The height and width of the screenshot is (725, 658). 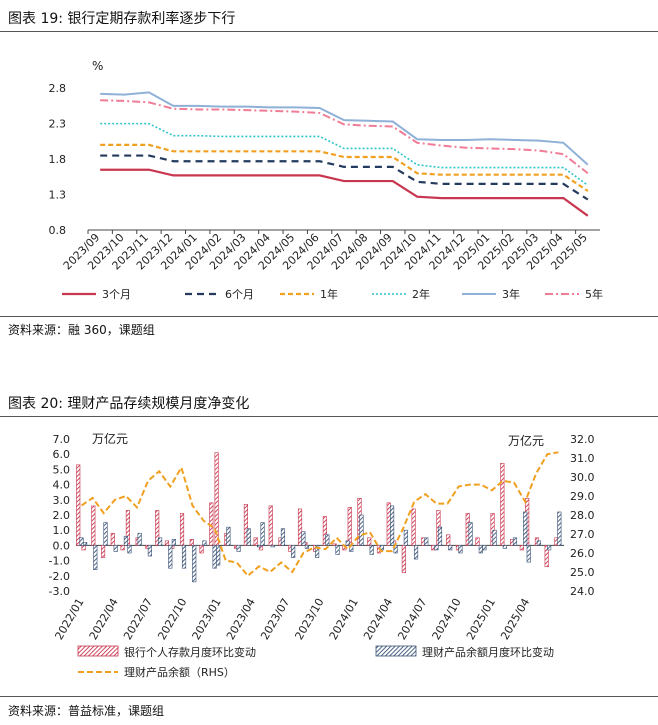 What do you see at coordinates (179, 672) in the screenshot?
I see `legend-label-aum: 理财产品余额（RHS）` at bounding box center [179, 672].